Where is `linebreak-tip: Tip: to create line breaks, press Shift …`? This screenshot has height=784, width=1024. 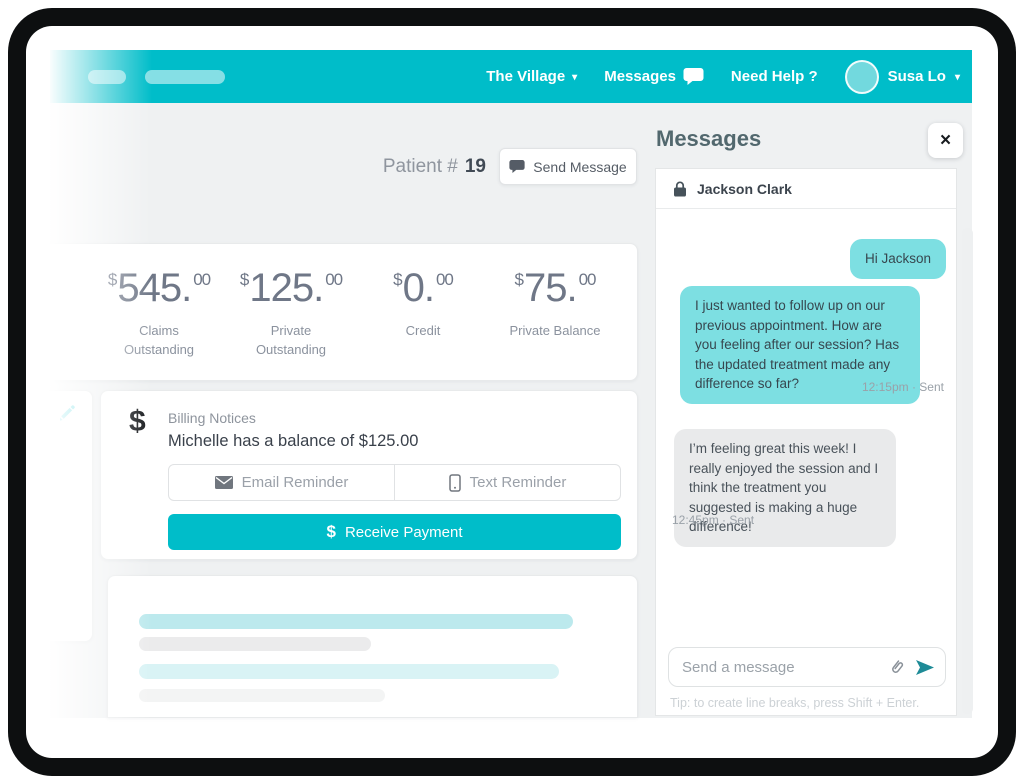
linebreak-tip: Tip: to create line breaks, press Shift … is located at coordinates (795, 703).